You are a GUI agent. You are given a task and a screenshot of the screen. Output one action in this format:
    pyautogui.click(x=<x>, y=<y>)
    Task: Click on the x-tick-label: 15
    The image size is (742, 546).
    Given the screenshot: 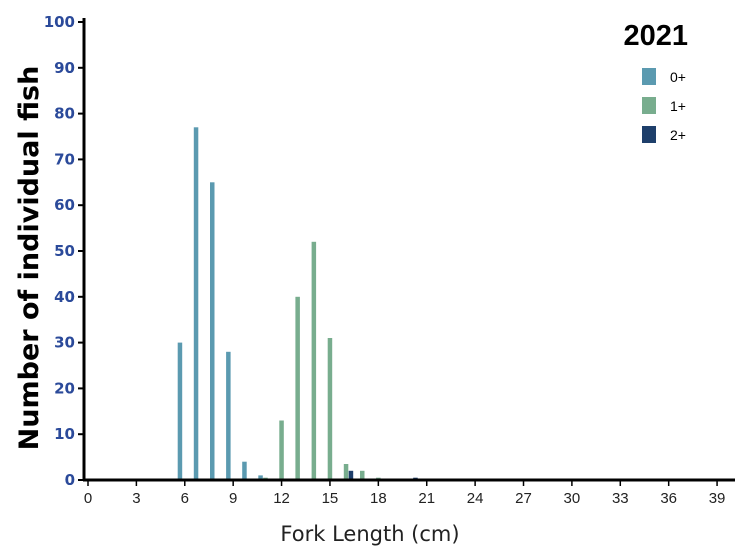 What is the action you would take?
    pyautogui.click(x=330, y=498)
    